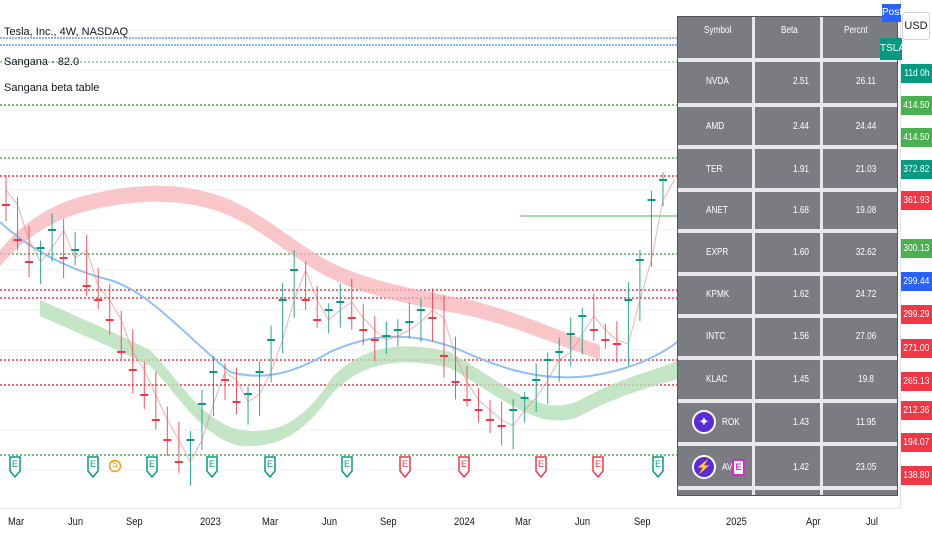  I want to click on table-cell-percent: 32.62, so click(866, 252).